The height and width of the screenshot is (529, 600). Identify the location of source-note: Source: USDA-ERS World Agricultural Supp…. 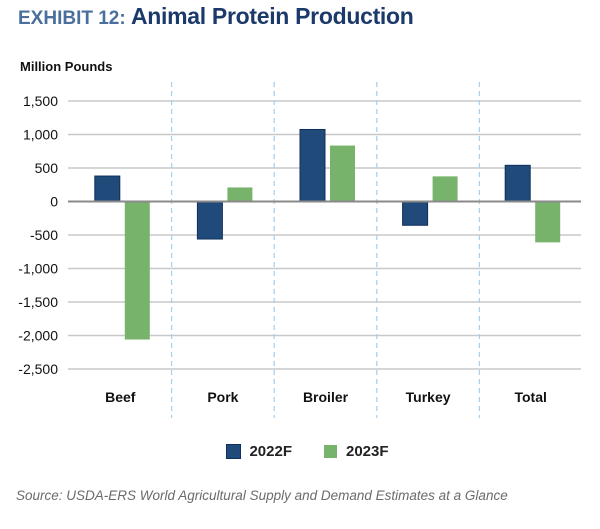
(262, 495).